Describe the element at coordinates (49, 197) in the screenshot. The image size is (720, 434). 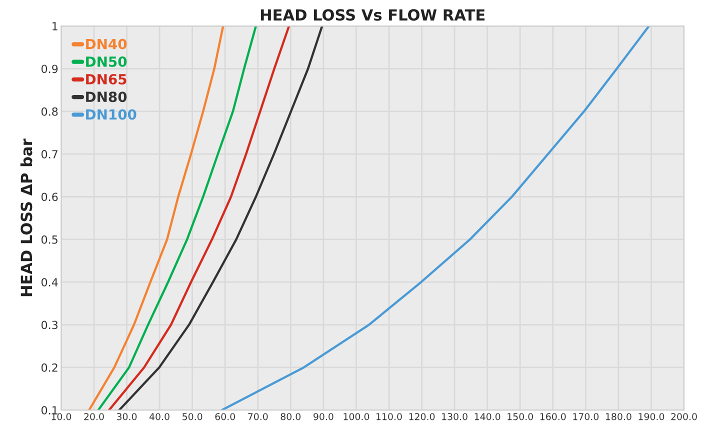
I see `y-tick-label: 0.6` at that location.